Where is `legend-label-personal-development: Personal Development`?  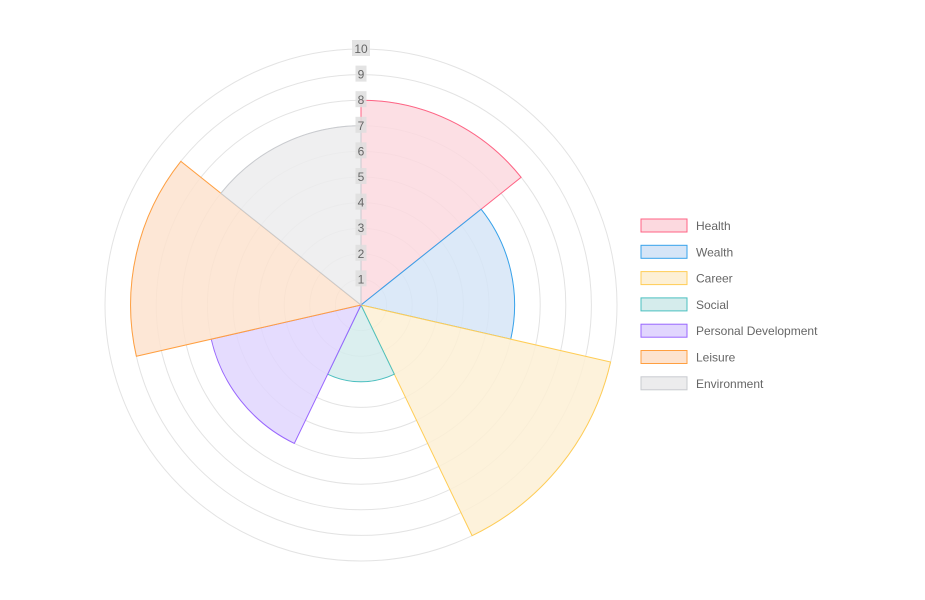 legend-label-personal-development: Personal Development is located at coordinates (757, 331).